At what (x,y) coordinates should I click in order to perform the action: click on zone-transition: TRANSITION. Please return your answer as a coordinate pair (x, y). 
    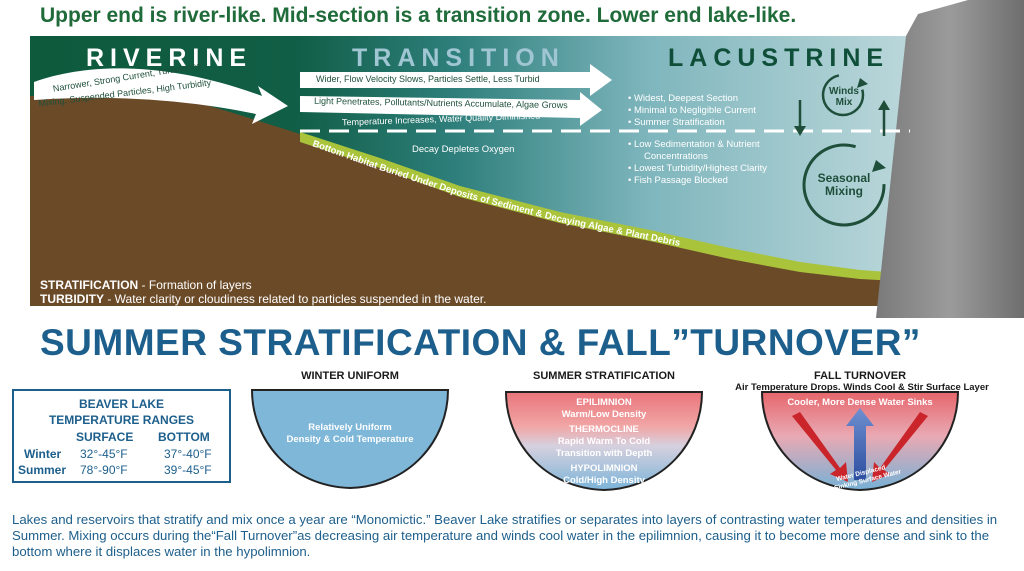
    Looking at the image, I should click on (458, 58).